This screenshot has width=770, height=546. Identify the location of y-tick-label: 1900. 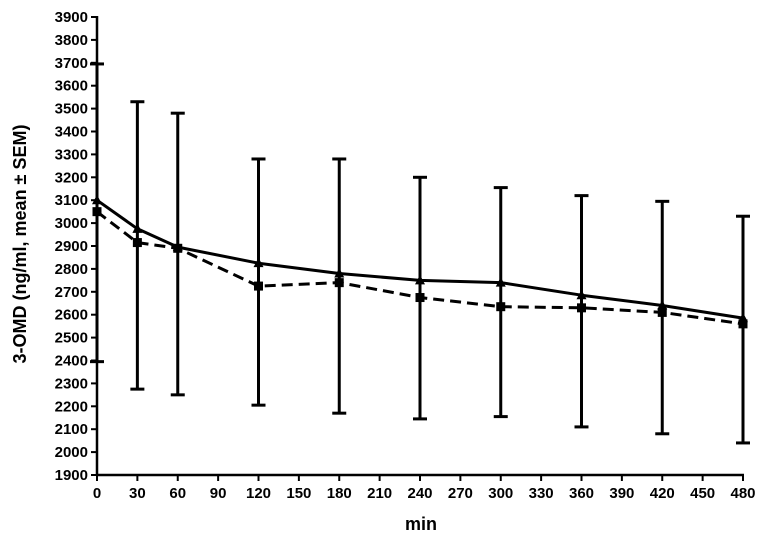
(71, 475).